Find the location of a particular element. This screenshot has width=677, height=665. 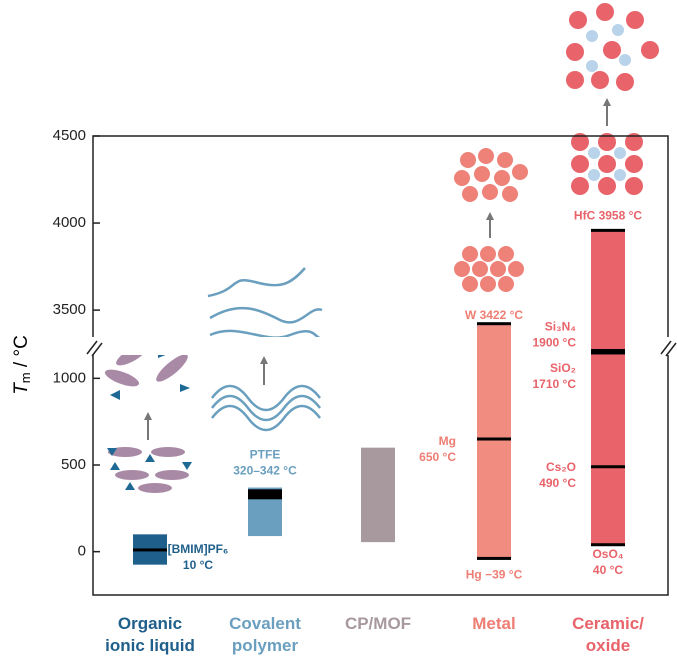

annotation: 1900 °C is located at coordinates (555, 343).